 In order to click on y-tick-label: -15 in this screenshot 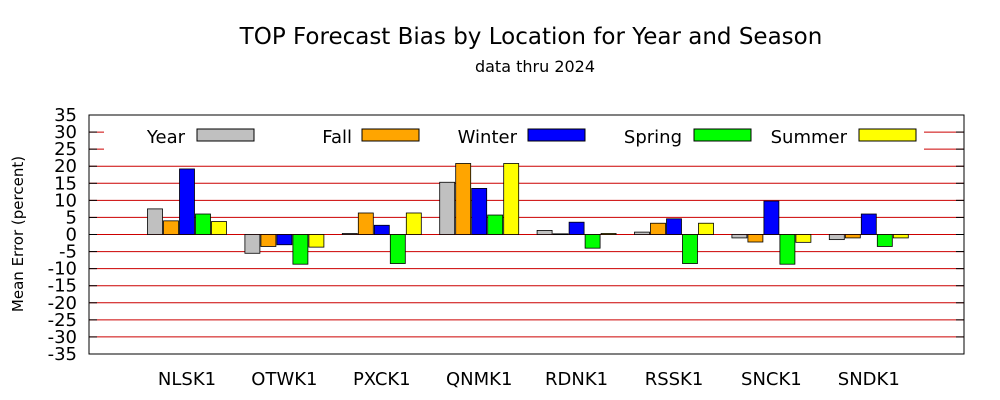, I will do `click(62, 286)`.